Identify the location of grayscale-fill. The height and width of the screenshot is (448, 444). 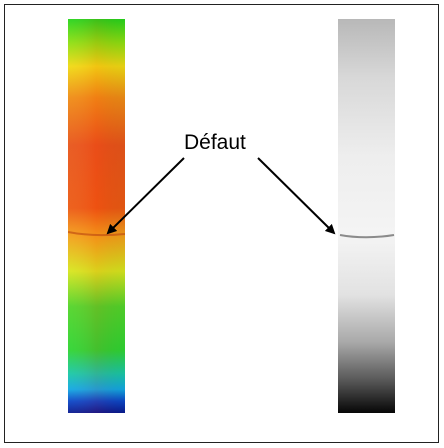
(366, 216).